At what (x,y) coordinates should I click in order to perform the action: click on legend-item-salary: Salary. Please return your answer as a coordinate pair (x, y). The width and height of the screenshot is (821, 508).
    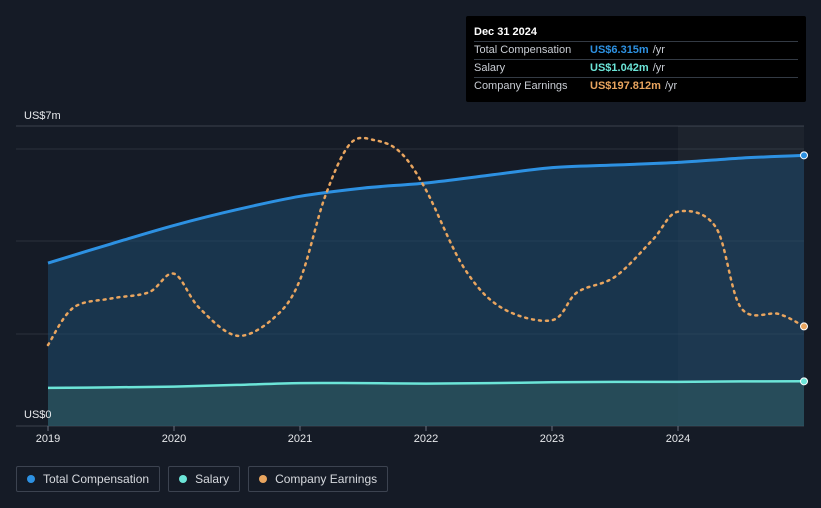
    Looking at the image, I should click on (204, 479).